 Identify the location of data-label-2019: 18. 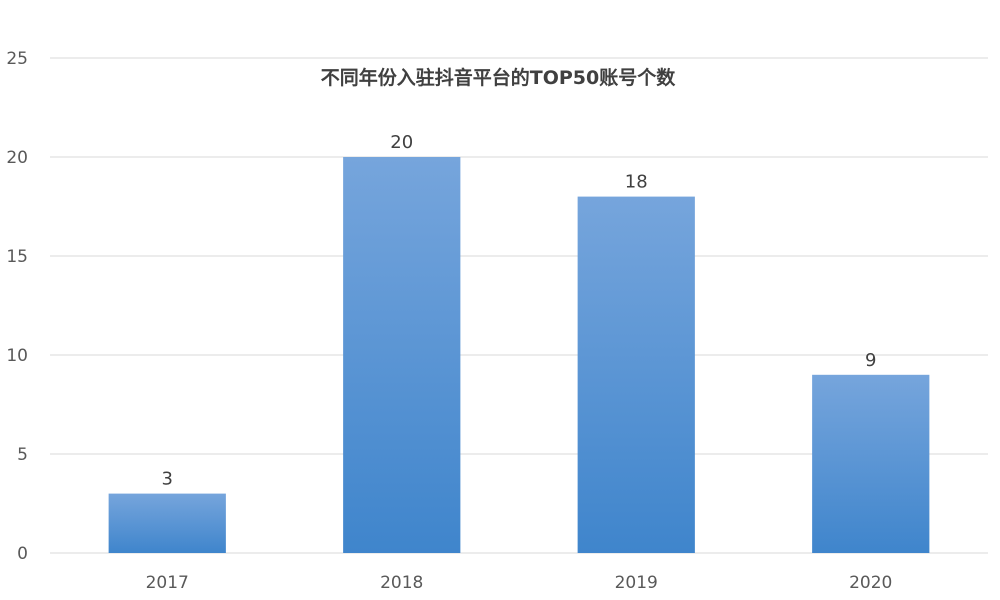
(636, 182).